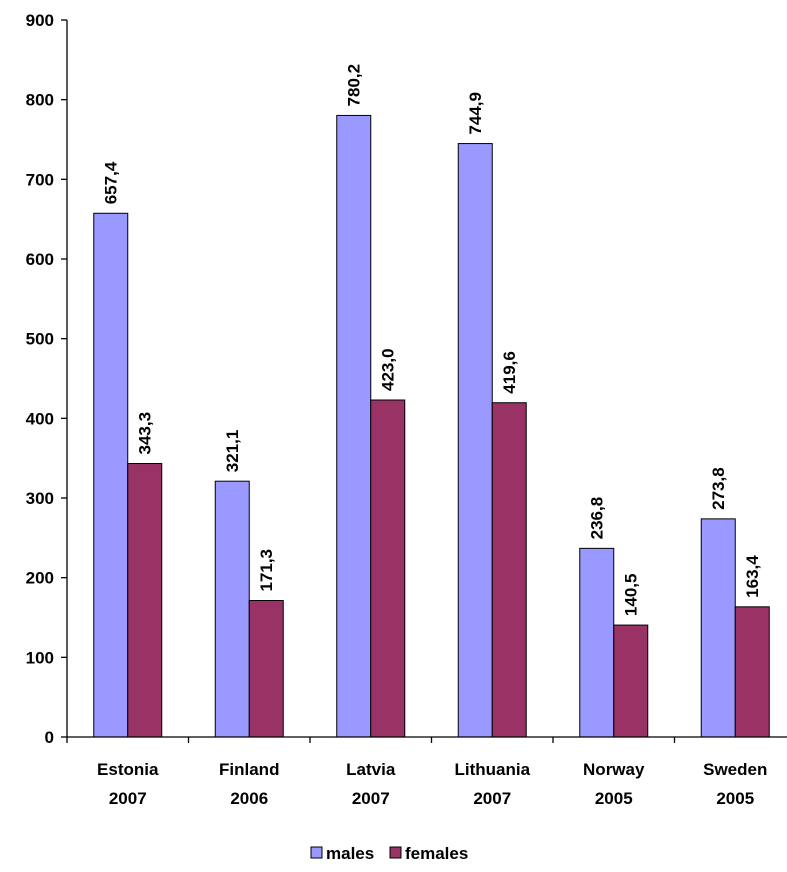 The image size is (787, 872). What do you see at coordinates (40, 578) in the screenshot?
I see `y-tick-label: 200` at bounding box center [40, 578].